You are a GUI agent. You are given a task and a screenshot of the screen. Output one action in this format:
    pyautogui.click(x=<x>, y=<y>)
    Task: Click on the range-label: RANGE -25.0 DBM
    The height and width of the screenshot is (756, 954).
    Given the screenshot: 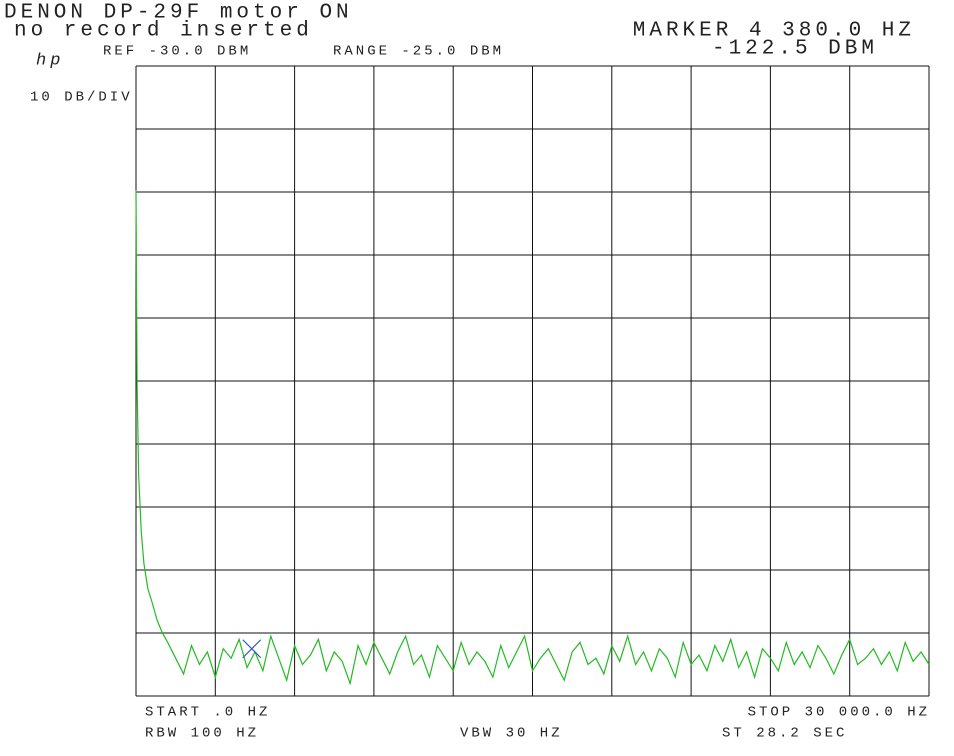 What is the action you would take?
    pyautogui.click(x=418, y=52)
    